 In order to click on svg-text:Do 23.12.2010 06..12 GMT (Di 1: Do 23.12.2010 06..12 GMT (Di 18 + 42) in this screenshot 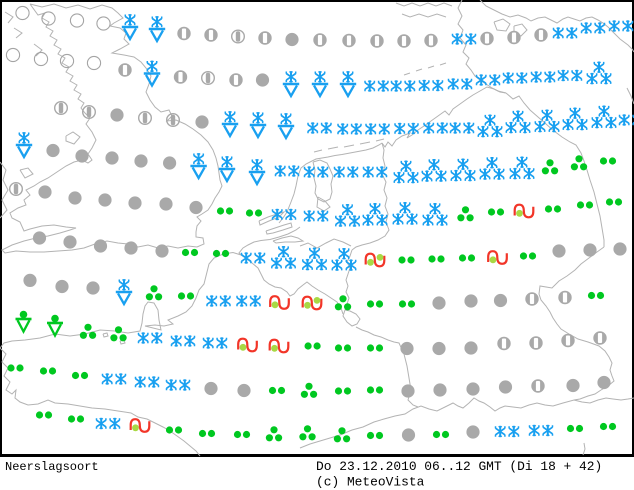, I will do `click(459, 466)`.